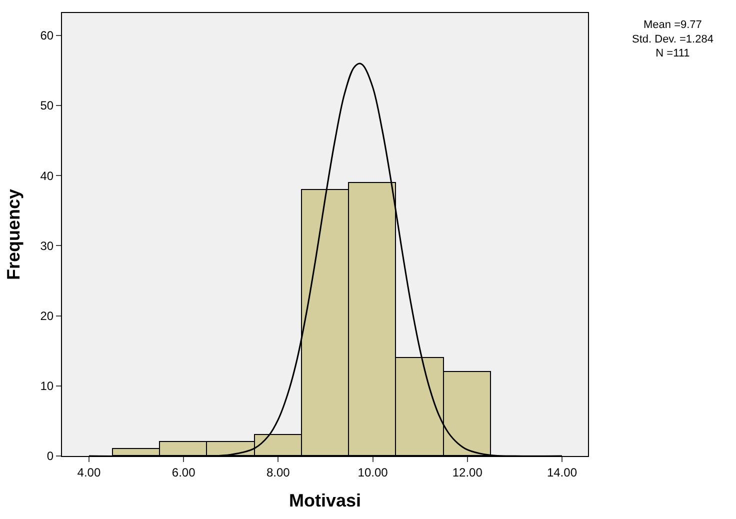 The width and height of the screenshot is (736, 519). What do you see at coordinates (673, 39) in the screenshot?
I see `text: Mean =9.77 Std. Dev. =1.284 N =111` at bounding box center [673, 39].